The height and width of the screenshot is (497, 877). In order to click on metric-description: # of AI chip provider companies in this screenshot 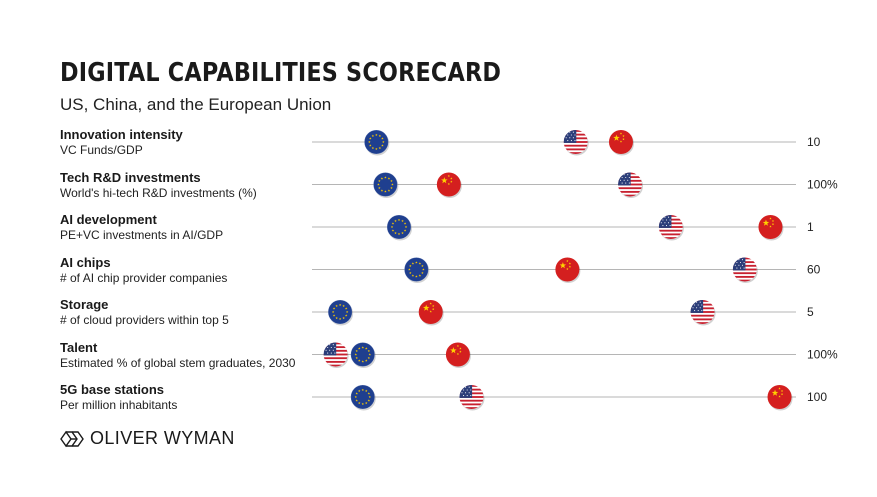, I will do `click(144, 277)`.